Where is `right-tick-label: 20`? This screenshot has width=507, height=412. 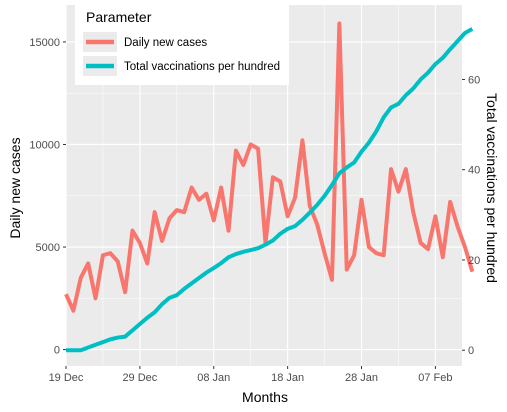 right-tick-label: 20 is located at coordinates (474, 261).